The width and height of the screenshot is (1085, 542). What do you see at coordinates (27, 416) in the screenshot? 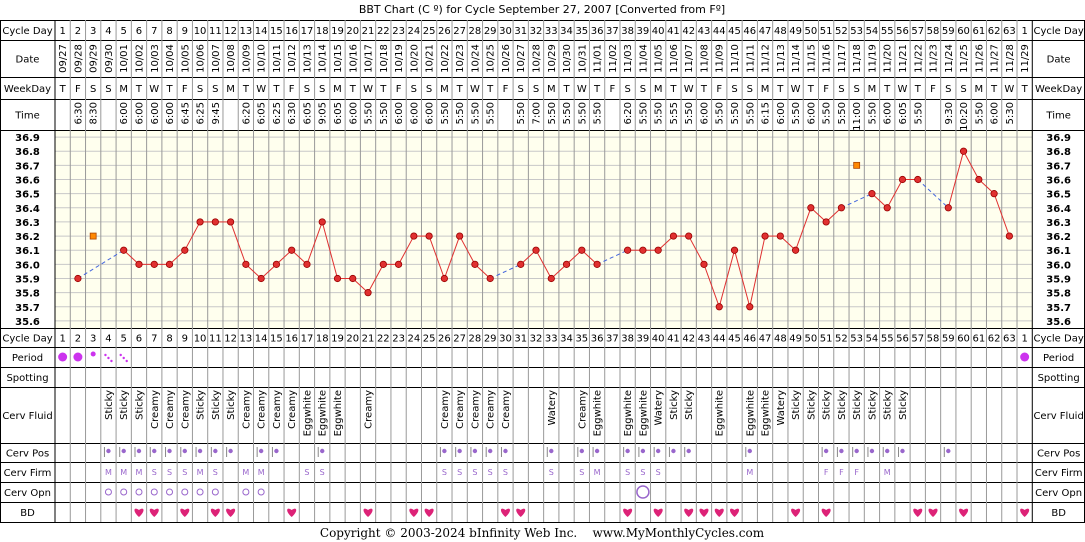
I see `row-label-cerv_fluid-left: Cerv Fluid` at bounding box center [27, 416].